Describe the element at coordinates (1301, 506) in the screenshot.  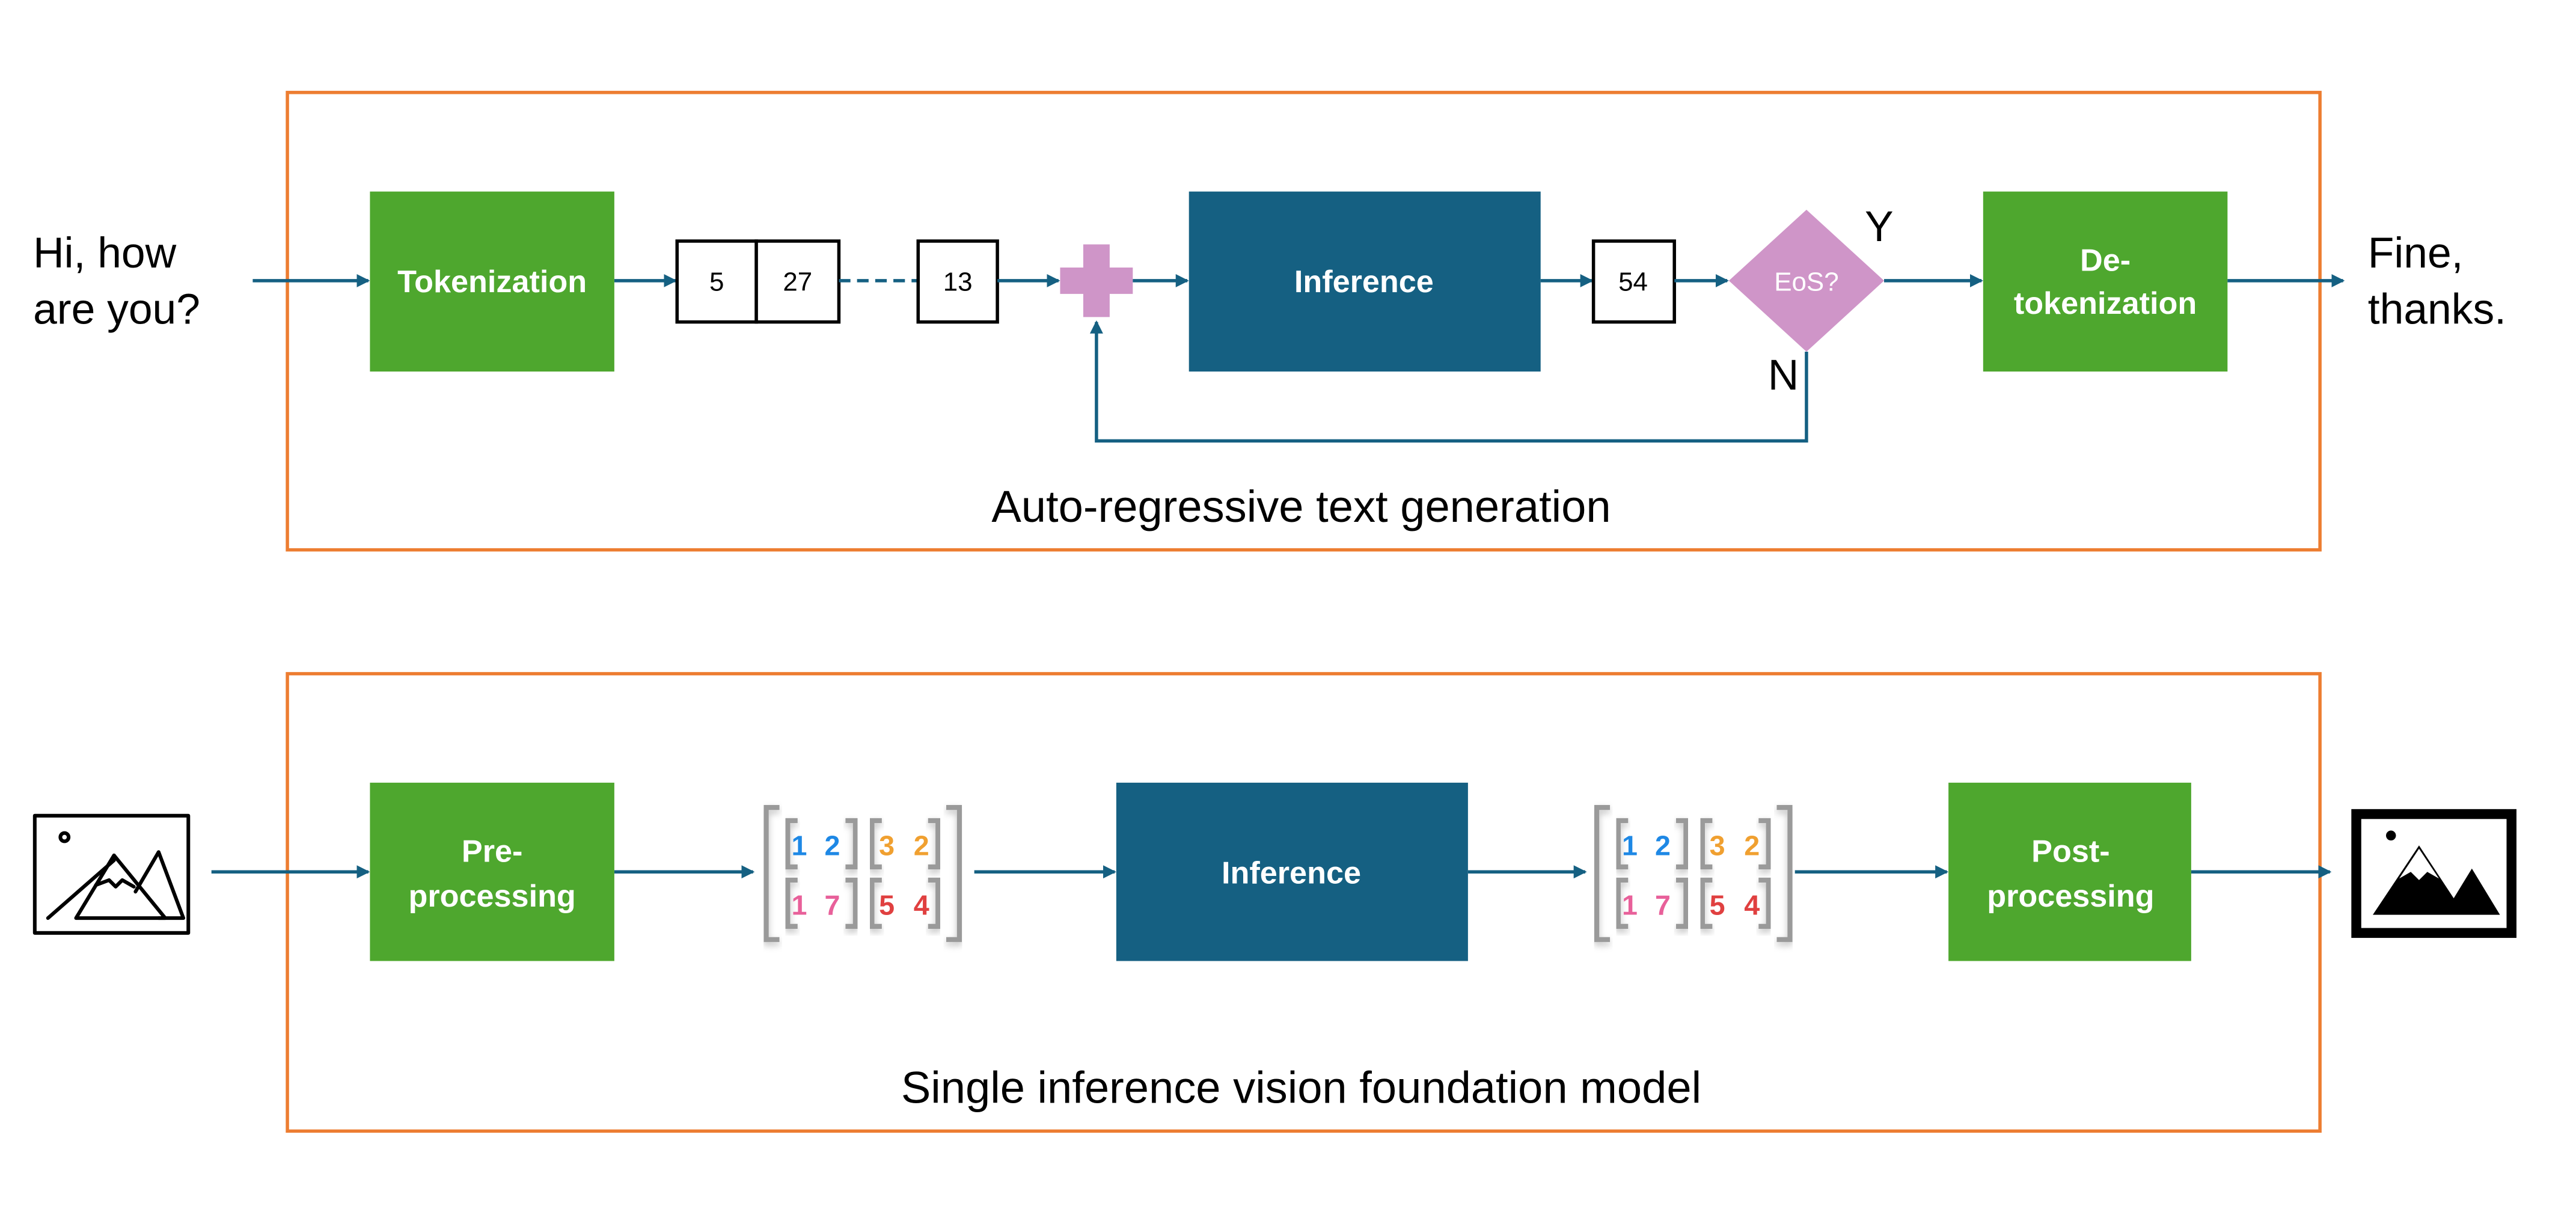
I see `text-generation-caption: Auto-regressive text generation` at that location.